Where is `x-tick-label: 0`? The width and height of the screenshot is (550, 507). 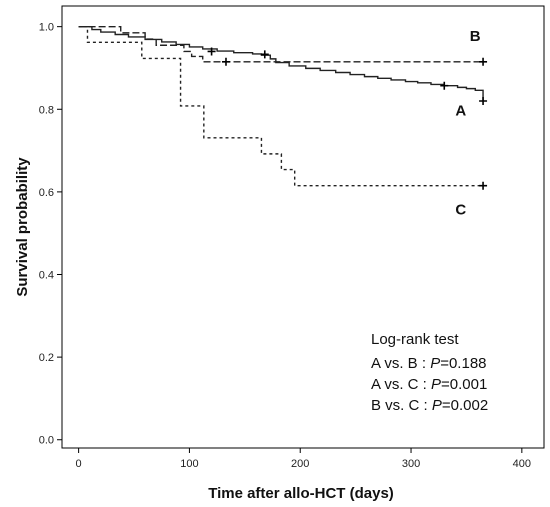
x-tick-label: 0 is located at coordinates (79, 464).